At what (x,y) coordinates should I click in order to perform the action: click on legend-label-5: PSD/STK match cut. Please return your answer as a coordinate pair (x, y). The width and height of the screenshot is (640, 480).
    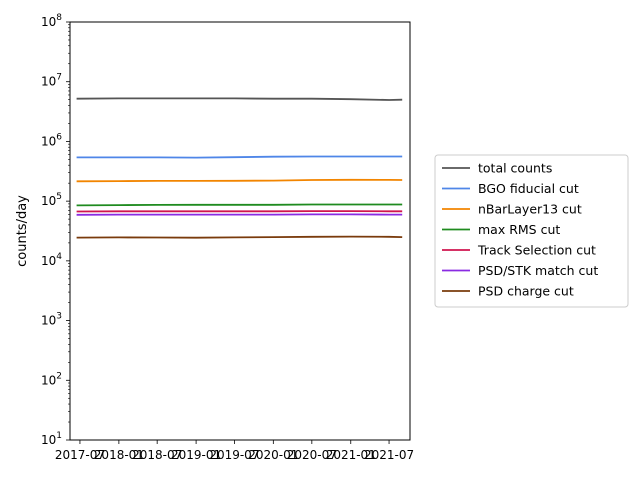
    Looking at the image, I should click on (538, 270).